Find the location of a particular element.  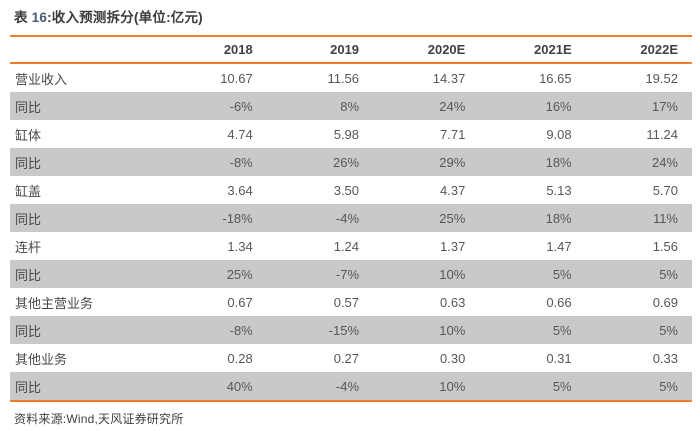

table-cell: 1.56 is located at coordinates (665, 246).